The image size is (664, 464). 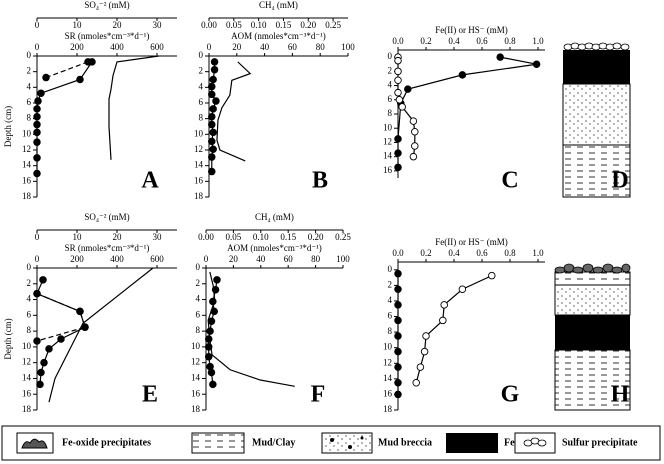 What do you see at coordinates (425, 41) in the screenshot?
I see `x-tick-label: 0.2` at bounding box center [425, 41].